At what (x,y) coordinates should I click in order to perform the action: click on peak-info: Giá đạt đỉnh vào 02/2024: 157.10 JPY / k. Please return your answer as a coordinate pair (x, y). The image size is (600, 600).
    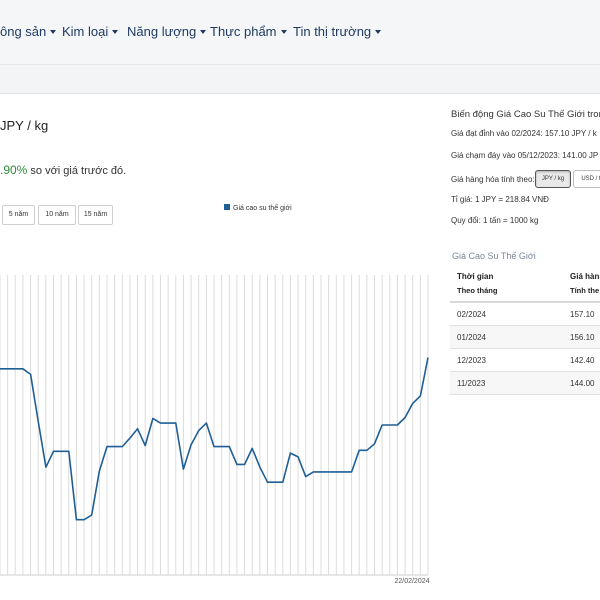
    Looking at the image, I should click on (524, 133).